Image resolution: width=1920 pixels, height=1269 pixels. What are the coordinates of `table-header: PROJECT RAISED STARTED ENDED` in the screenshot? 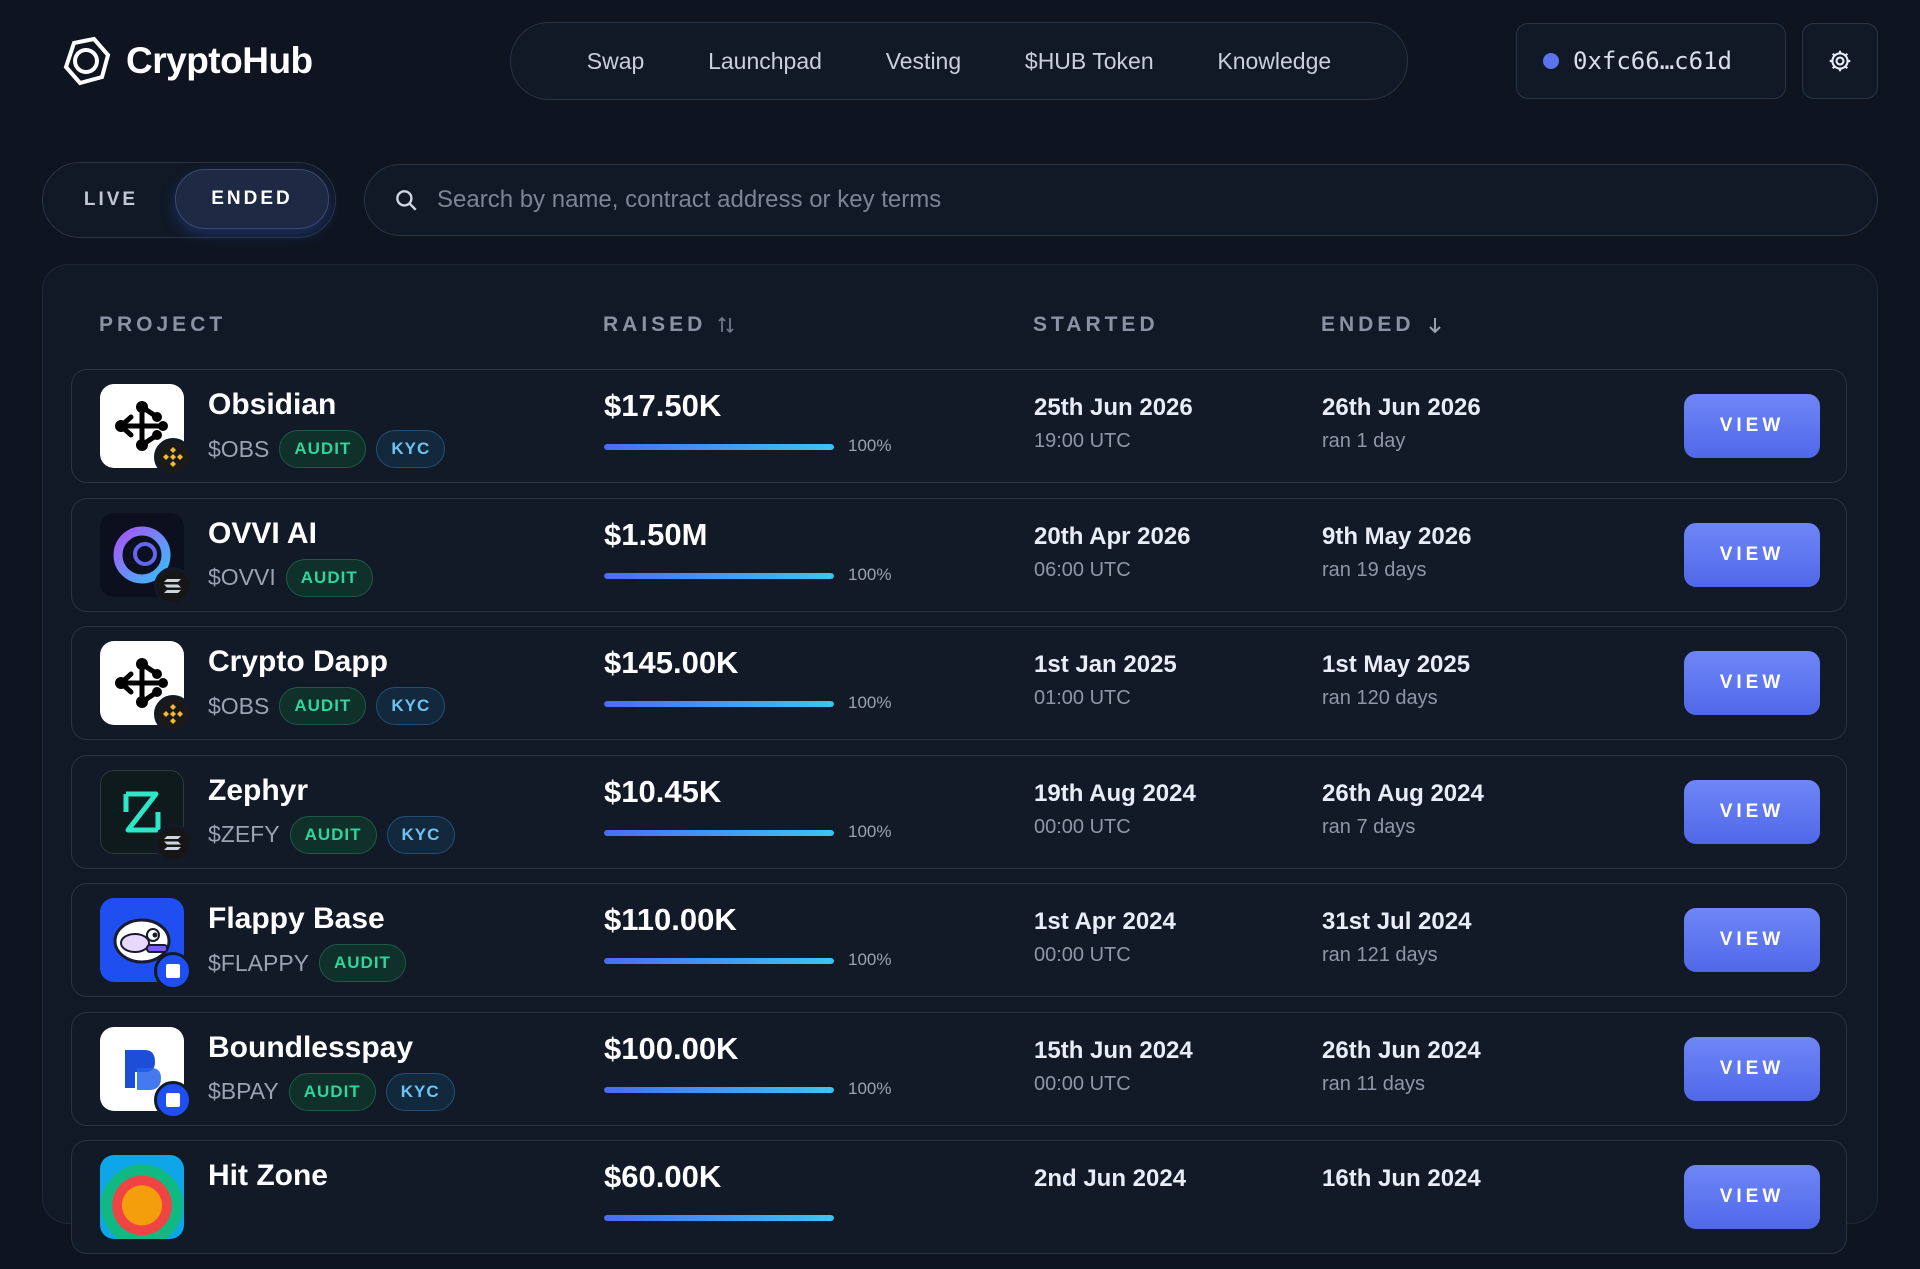 It's located at (960, 328).